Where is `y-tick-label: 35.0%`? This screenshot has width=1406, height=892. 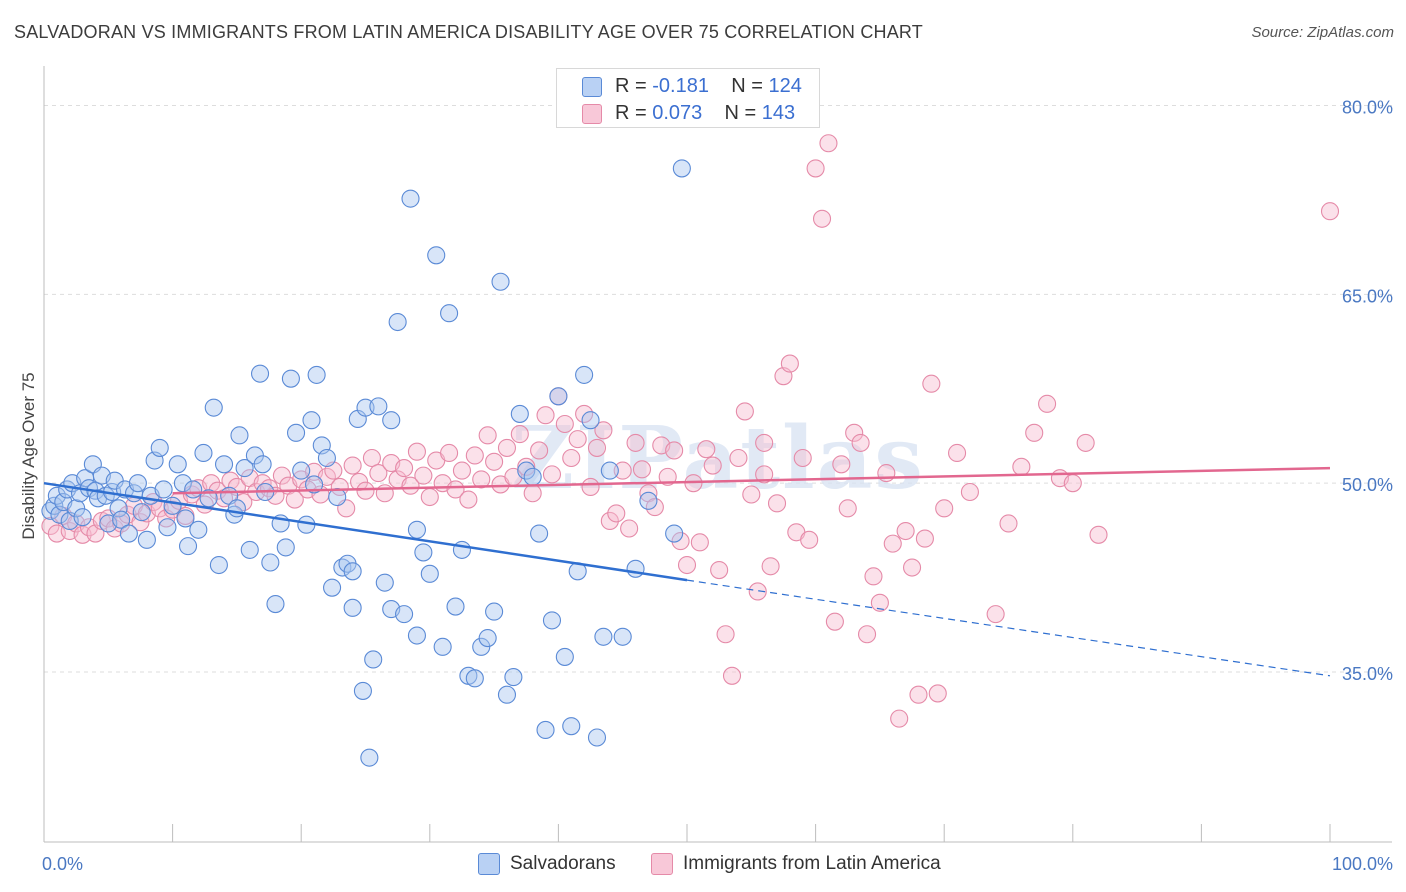 y-tick-label: 35.0% is located at coordinates (1367, 674).